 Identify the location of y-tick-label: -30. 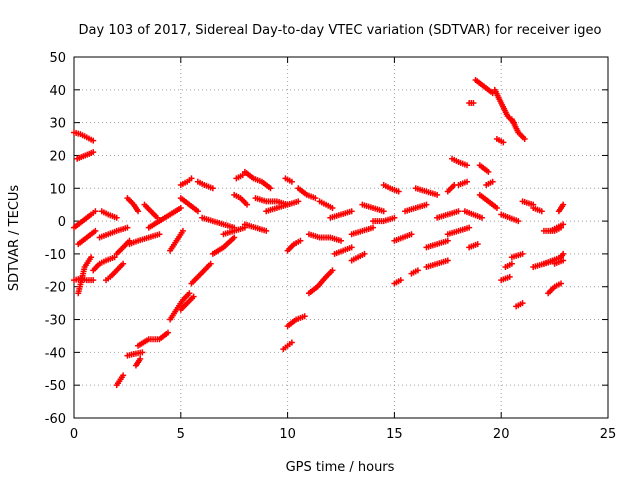
(55, 321).